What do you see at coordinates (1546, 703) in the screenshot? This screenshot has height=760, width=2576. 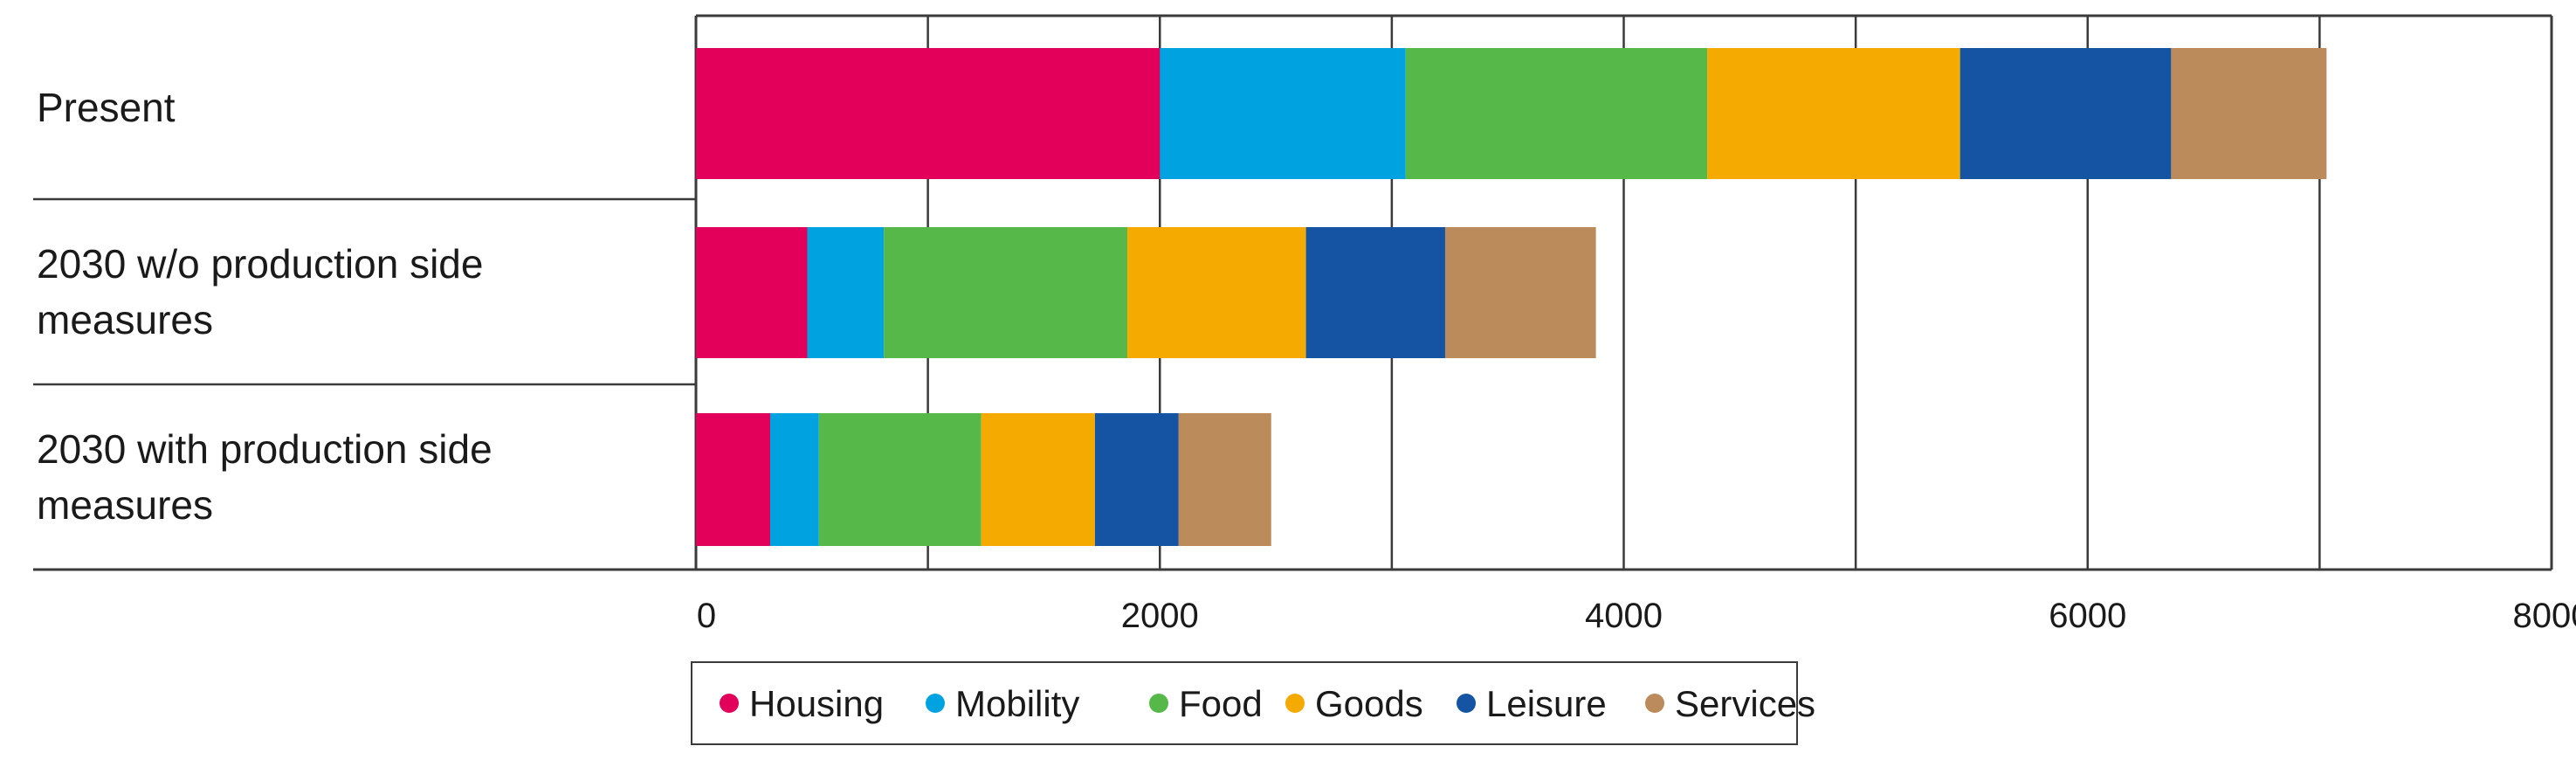 I see `legend-label-leisure: Leisure` at bounding box center [1546, 703].